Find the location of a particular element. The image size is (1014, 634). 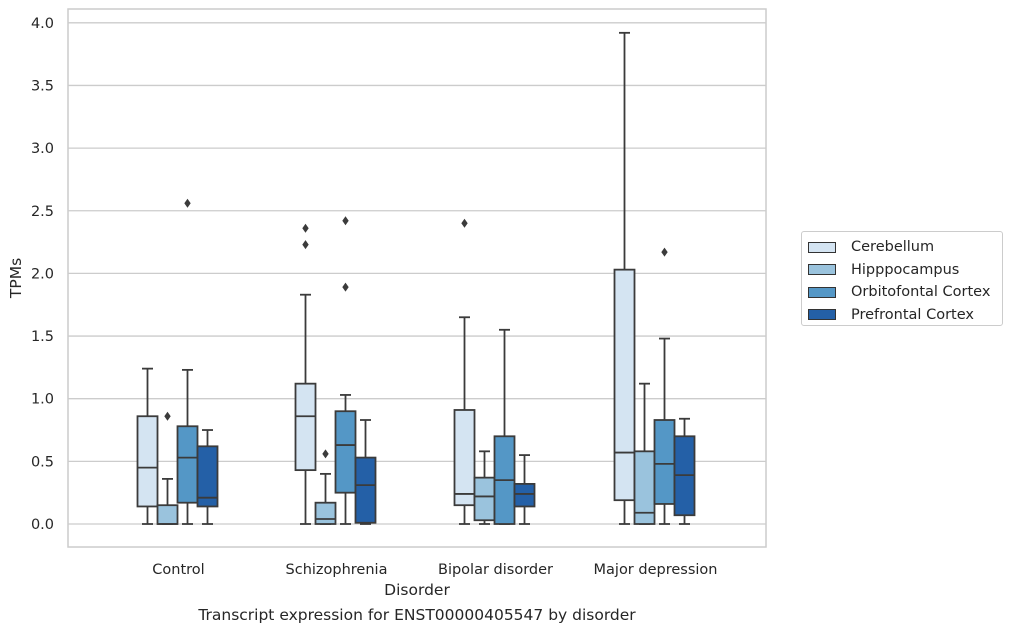

legend-label: Hipppocampus is located at coordinates (905, 269).